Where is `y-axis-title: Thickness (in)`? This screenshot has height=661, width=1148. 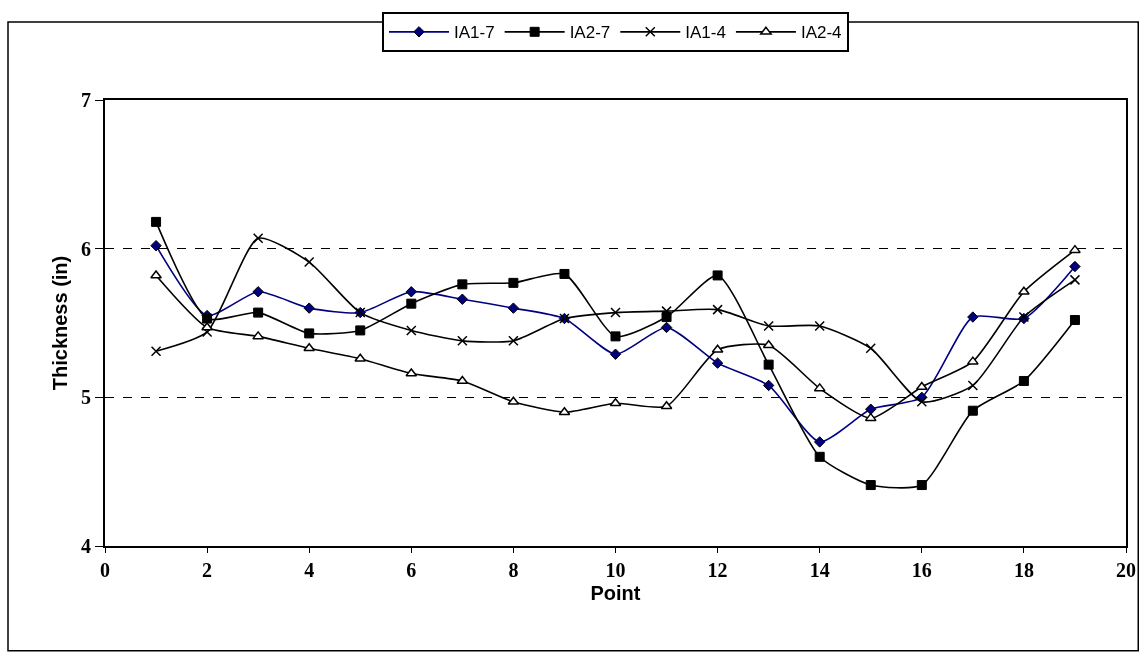
y-axis-title: Thickness (in) is located at coordinates (60, 323).